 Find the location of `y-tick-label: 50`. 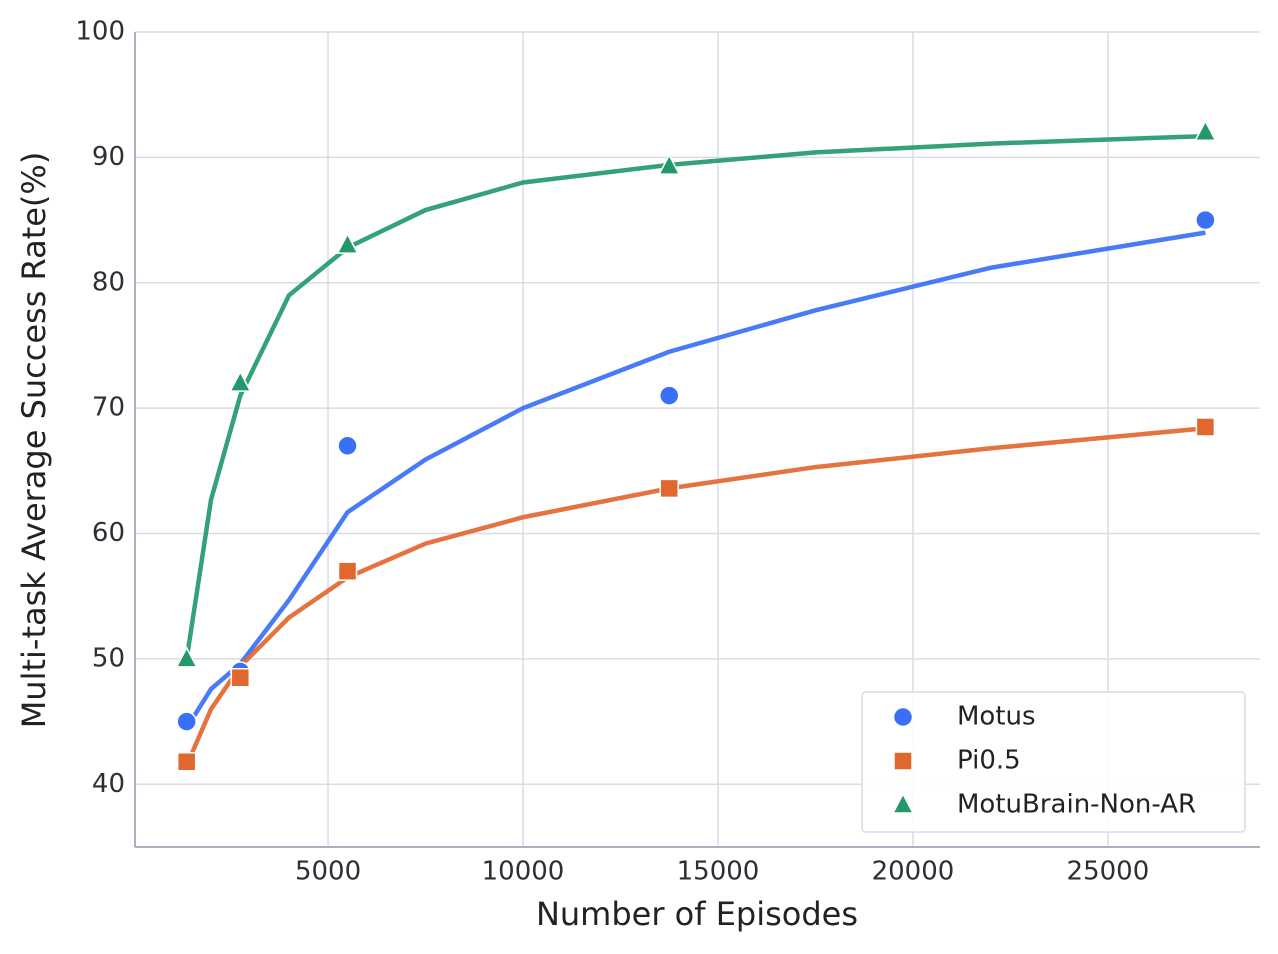

y-tick-label: 50 is located at coordinates (108, 658).